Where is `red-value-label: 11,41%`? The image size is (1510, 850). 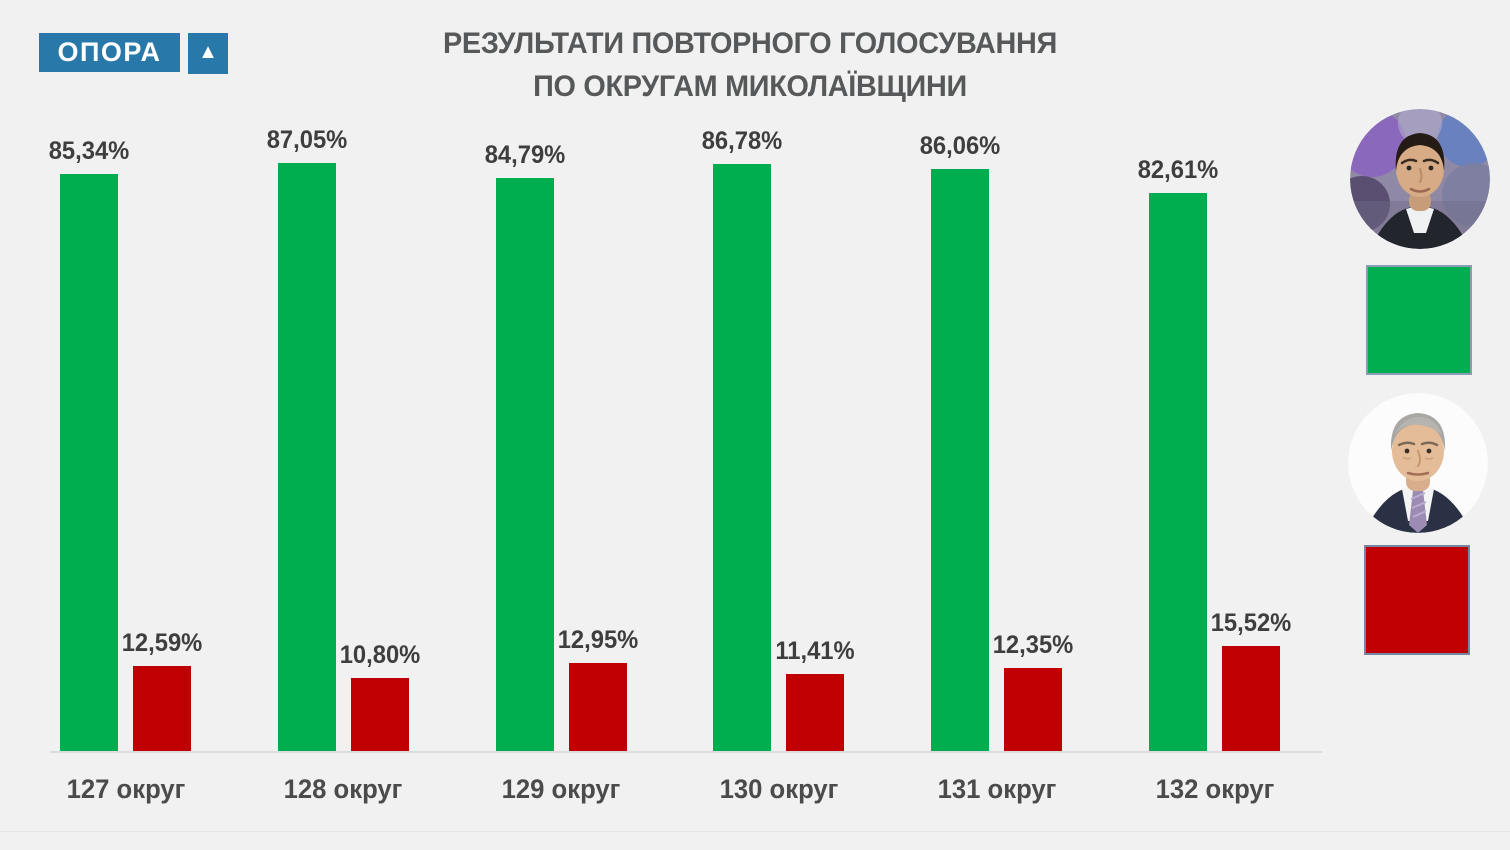
red-value-label: 11,41% is located at coordinates (815, 650).